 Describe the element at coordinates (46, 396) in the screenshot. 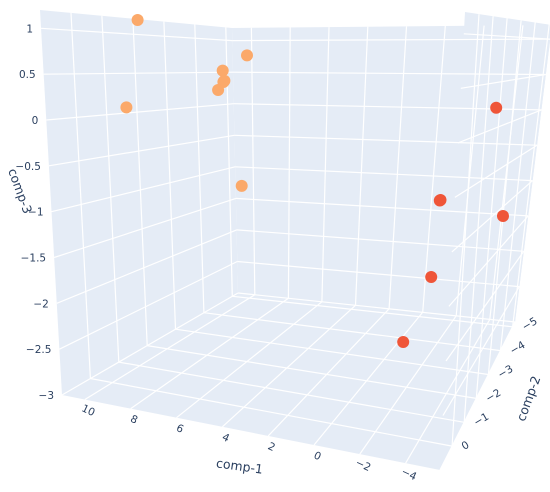

I see `z-tick-label: −3` at that location.